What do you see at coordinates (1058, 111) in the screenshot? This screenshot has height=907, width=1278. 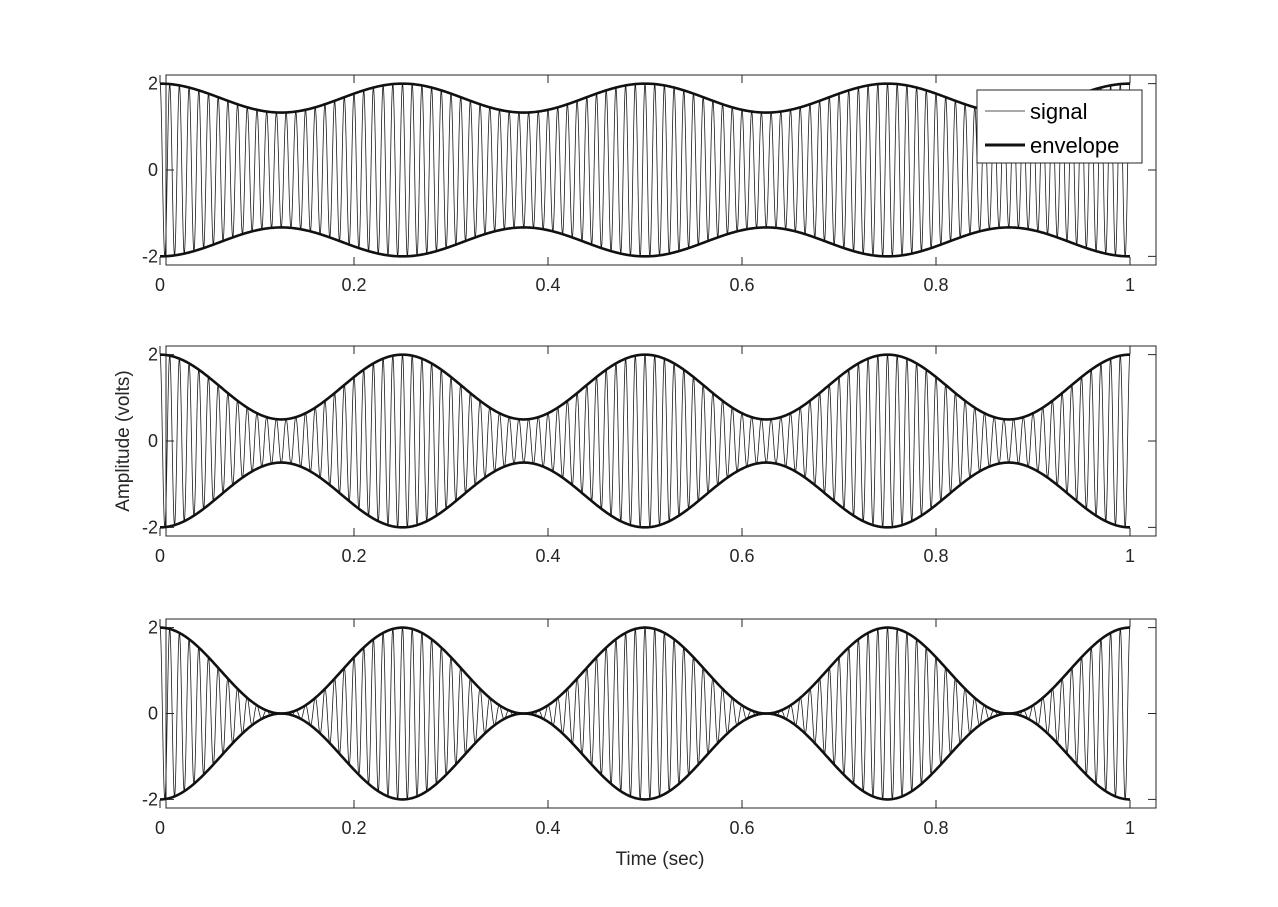 I see `legend-signal-label: signal` at bounding box center [1058, 111].